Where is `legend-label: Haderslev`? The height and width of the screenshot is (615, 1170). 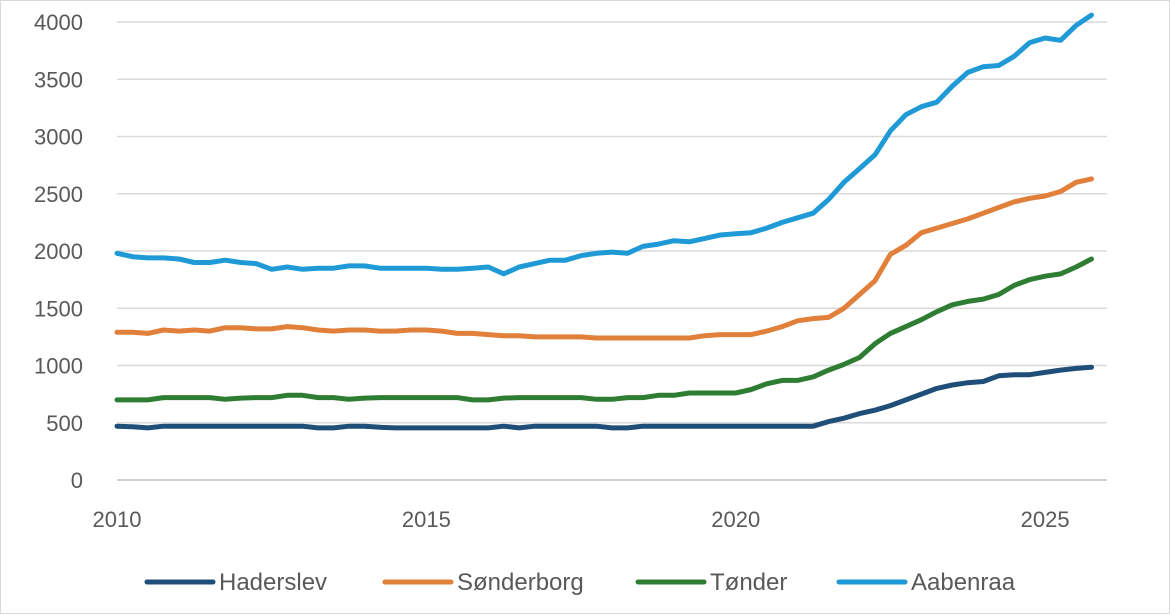
legend-label: Haderslev is located at coordinates (273, 582).